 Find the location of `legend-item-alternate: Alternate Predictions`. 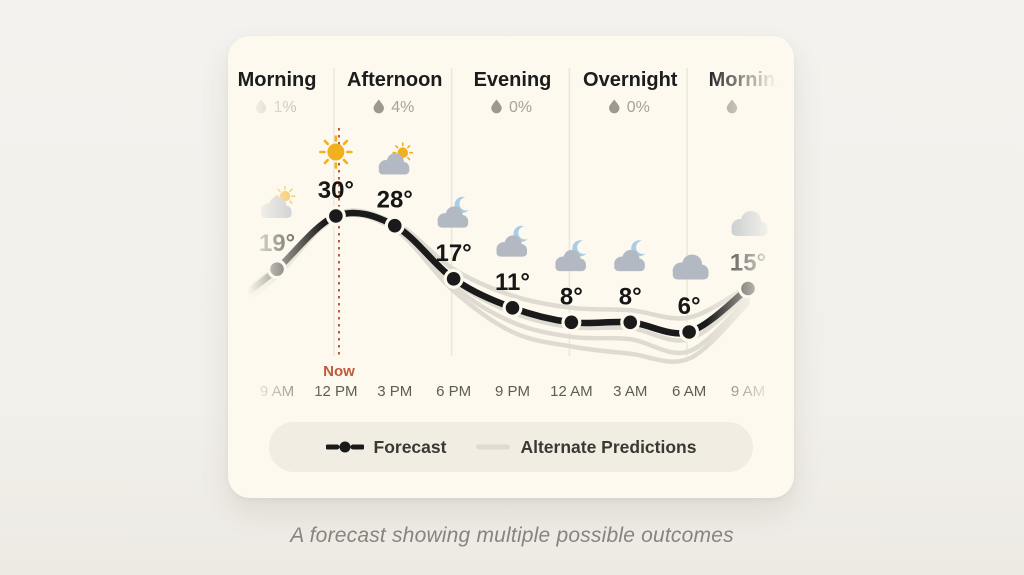

legend-item-alternate: Alternate Predictions is located at coordinates (586, 447).